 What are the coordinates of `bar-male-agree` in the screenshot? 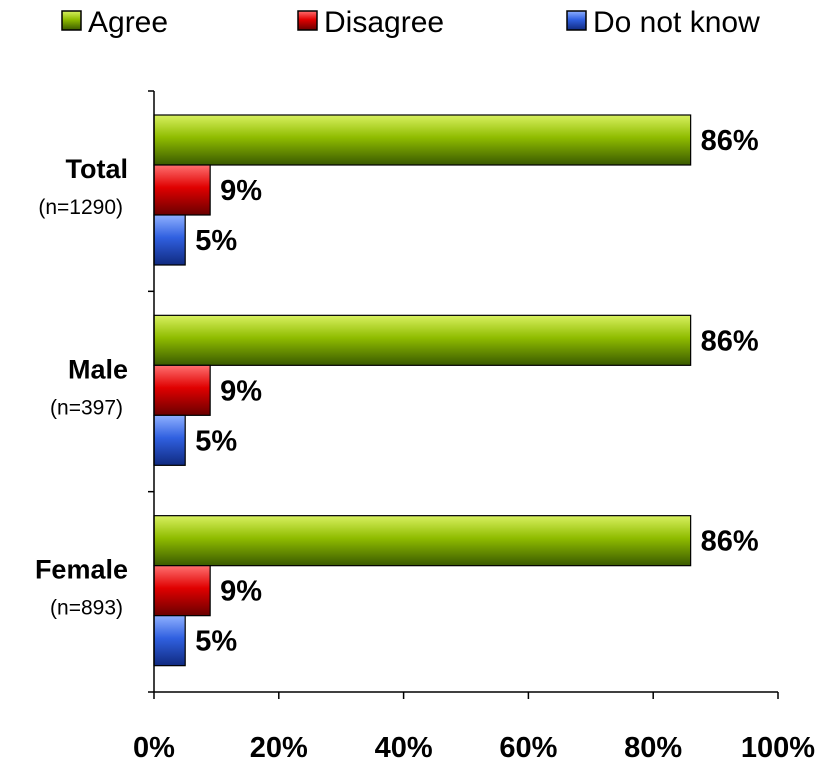 It's located at (422, 340).